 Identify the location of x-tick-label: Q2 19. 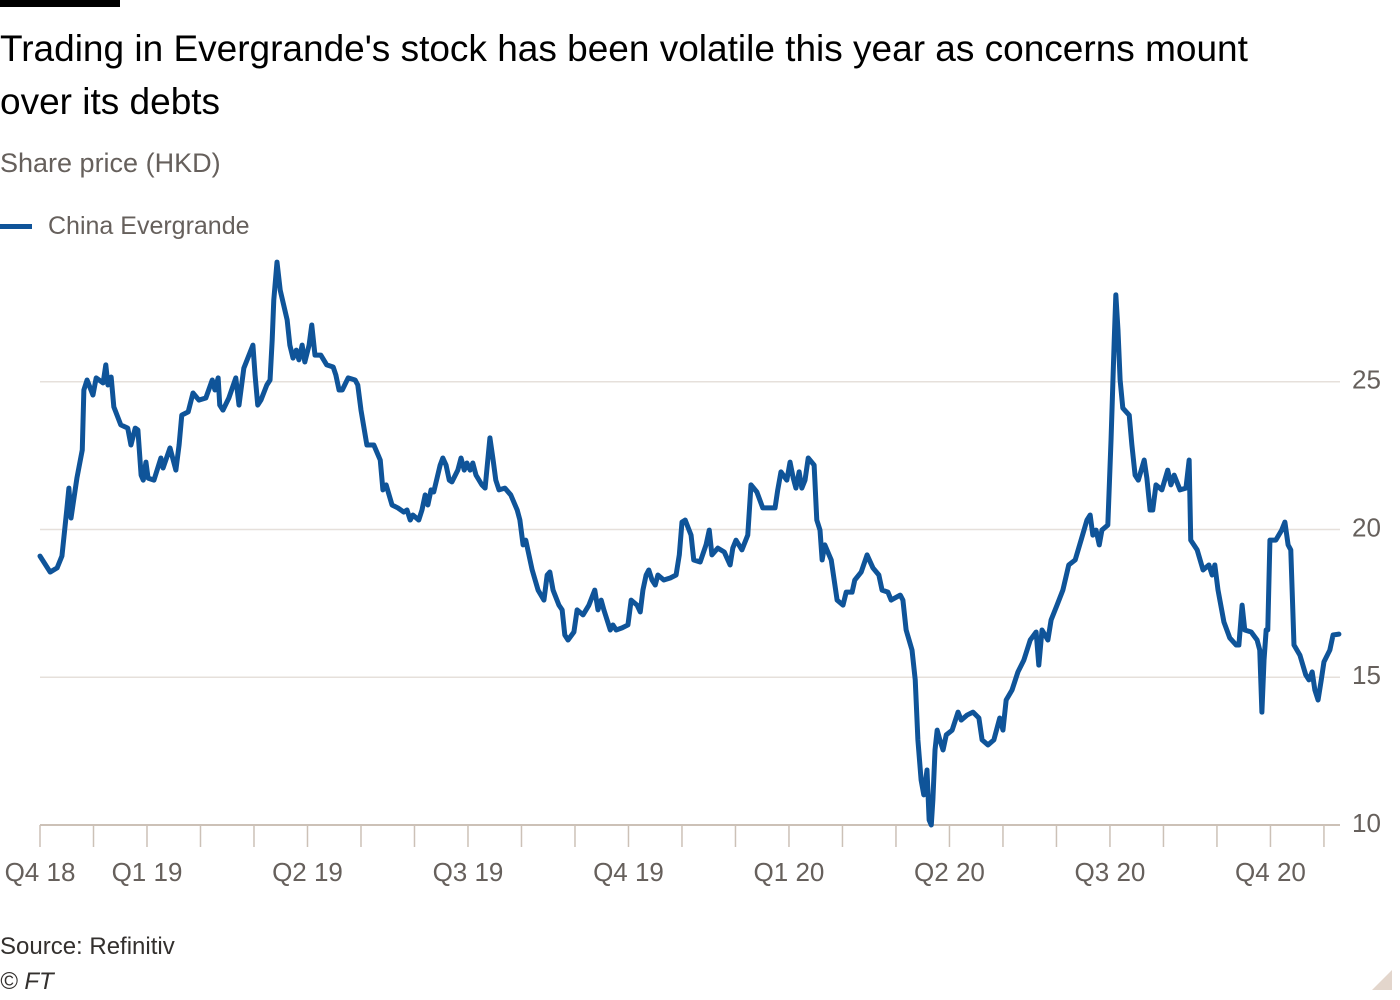
(307, 872).